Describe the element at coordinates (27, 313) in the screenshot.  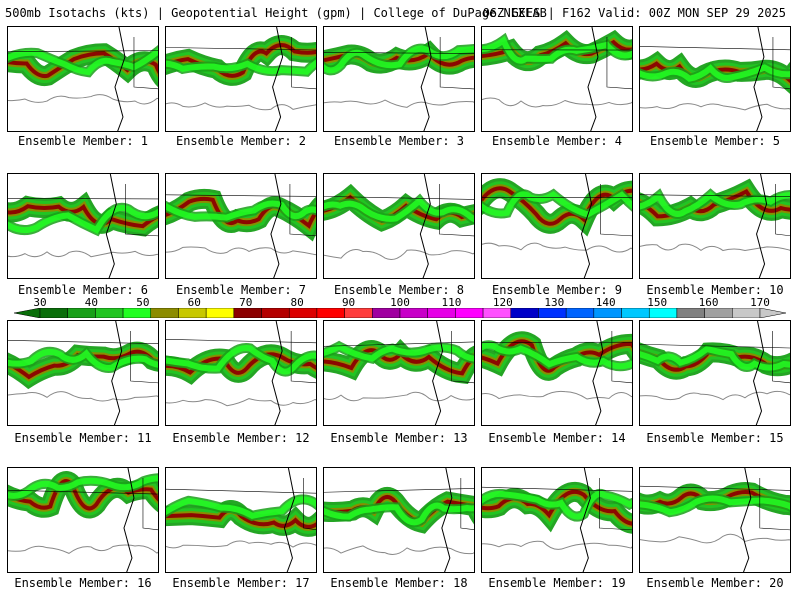
I see `colorbar-low-arrow` at that location.